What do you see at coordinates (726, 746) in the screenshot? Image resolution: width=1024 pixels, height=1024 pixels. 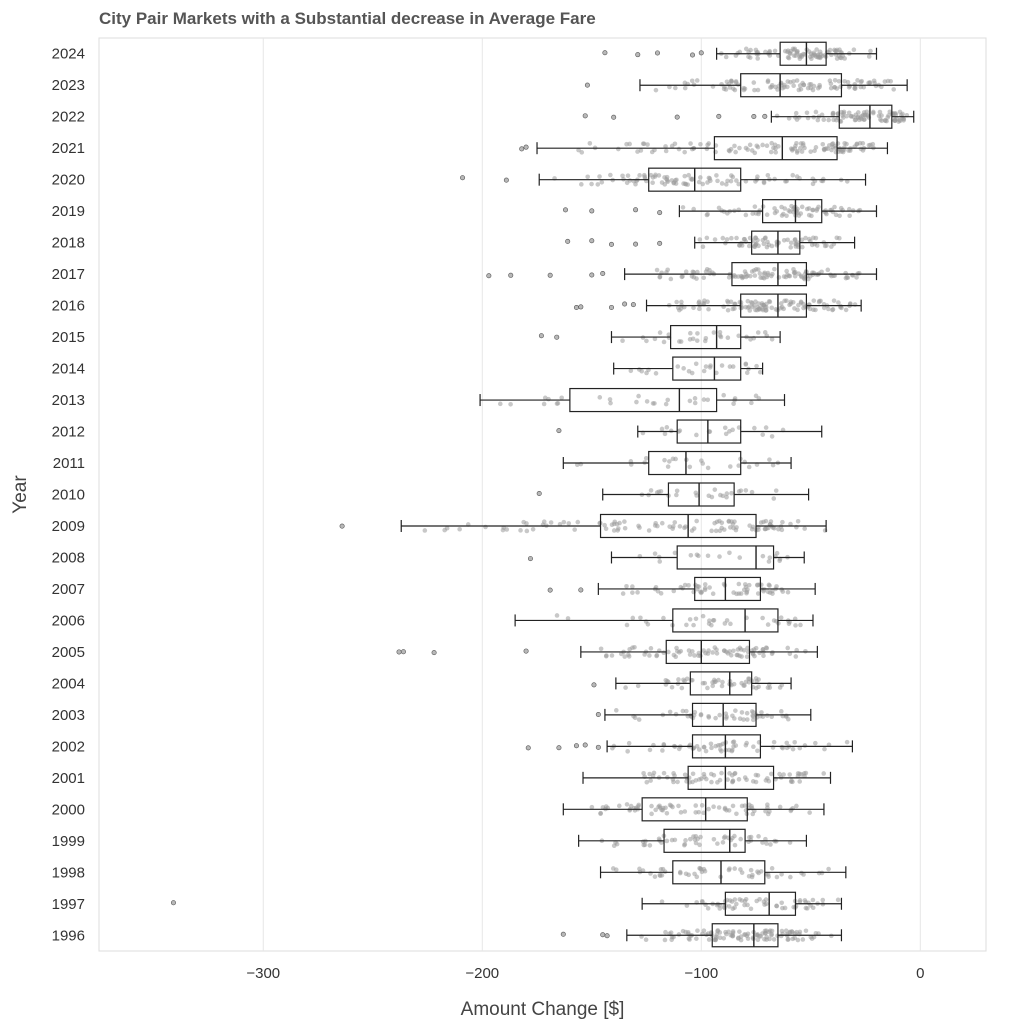 I see `box-2002` at bounding box center [726, 746].